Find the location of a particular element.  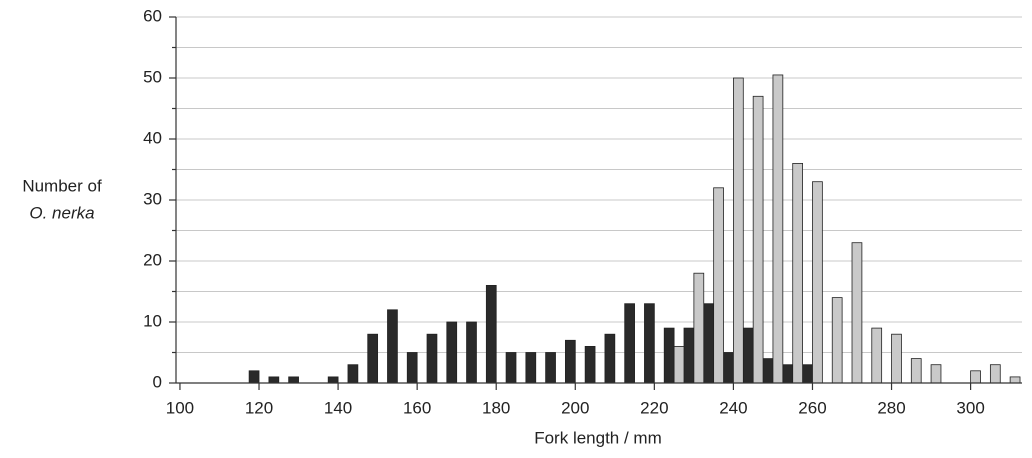

y-tick-label: 40 is located at coordinates (152, 137).